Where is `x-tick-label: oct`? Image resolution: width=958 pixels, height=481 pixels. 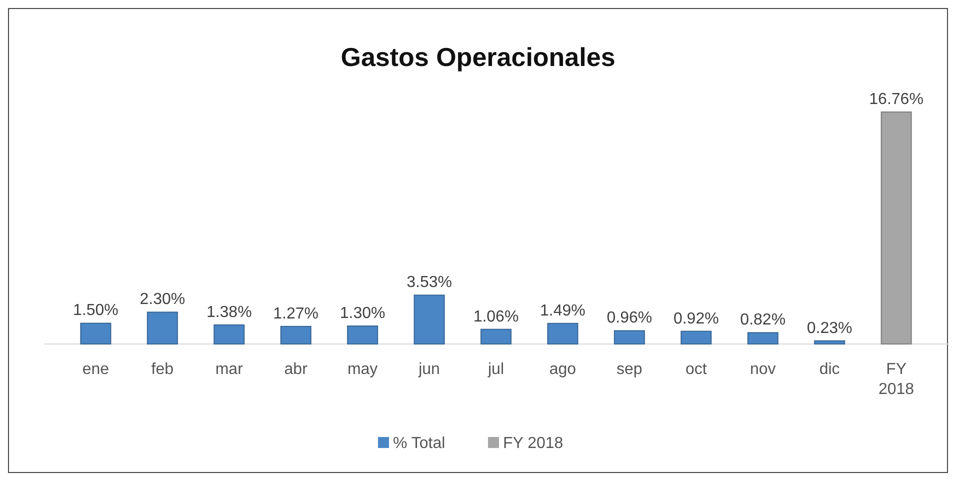
x-tick-label: oct is located at coordinates (696, 369).